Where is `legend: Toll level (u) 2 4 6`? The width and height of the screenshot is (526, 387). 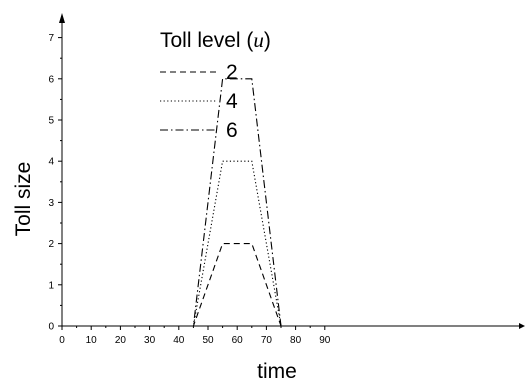 legend: Toll level (u) 2 4 6 is located at coordinates (215, 85).